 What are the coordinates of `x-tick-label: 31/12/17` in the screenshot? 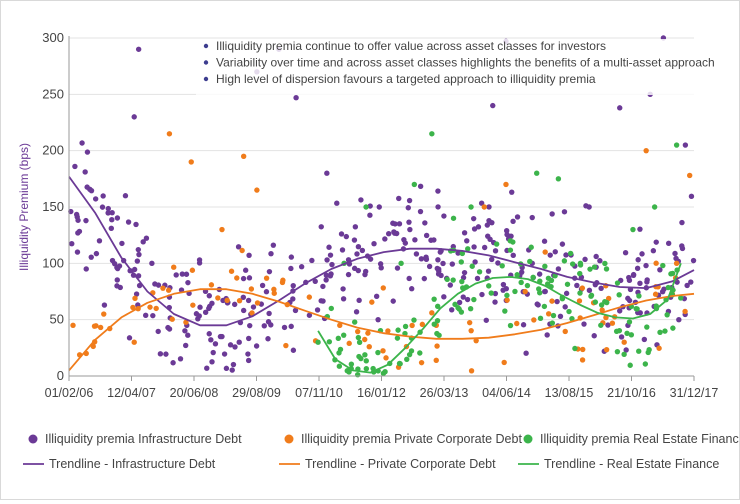 It's located at (694, 393).